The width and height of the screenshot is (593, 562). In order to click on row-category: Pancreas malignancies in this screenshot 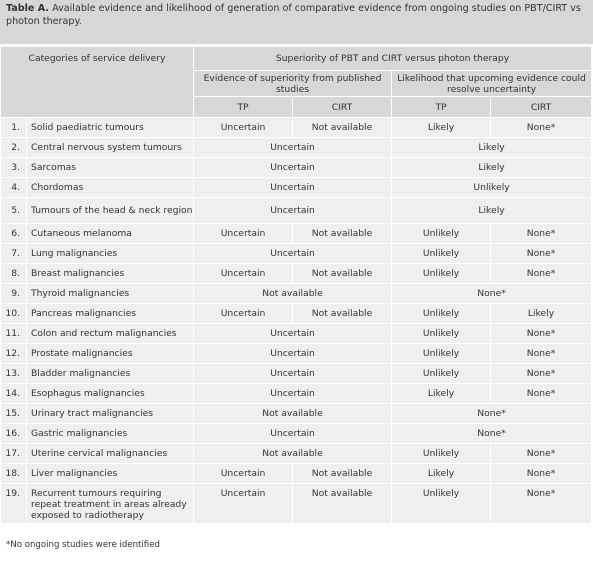, I will do `click(110, 313)`.